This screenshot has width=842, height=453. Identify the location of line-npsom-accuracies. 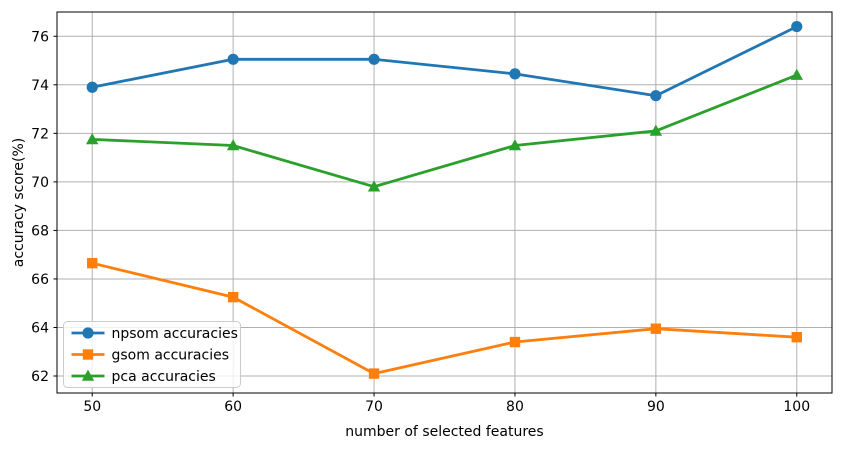
(444, 61).